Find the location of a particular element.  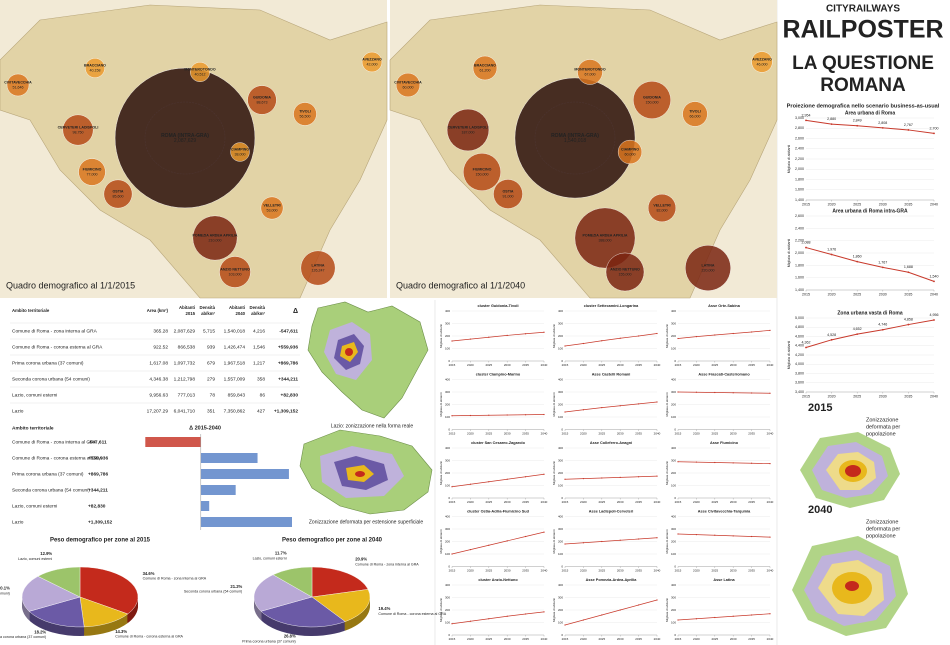

bubble-value: 46,000 is located at coordinates (762, 64).